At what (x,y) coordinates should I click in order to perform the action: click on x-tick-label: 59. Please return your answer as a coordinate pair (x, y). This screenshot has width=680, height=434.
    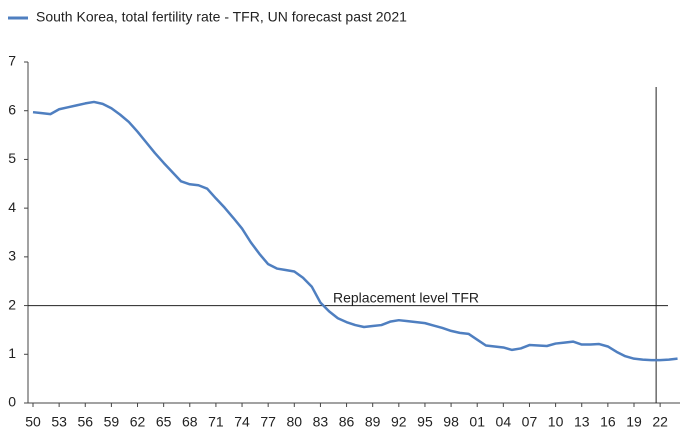
    Looking at the image, I should click on (112, 422).